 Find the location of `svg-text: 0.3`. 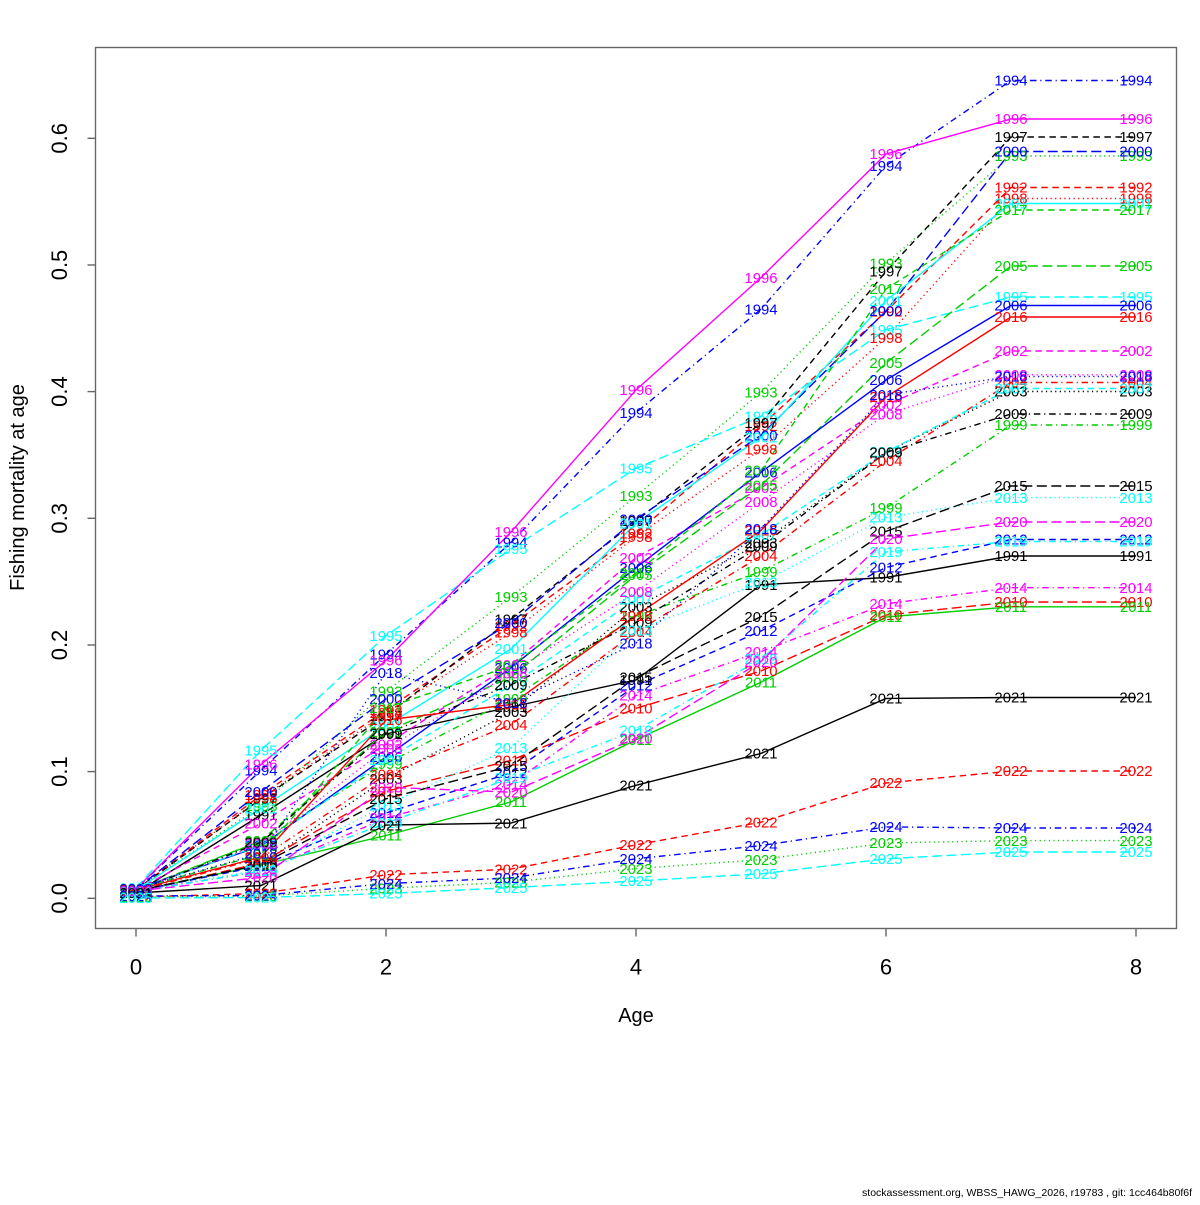

svg-text: 0.3 is located at coordinates (59, 518).